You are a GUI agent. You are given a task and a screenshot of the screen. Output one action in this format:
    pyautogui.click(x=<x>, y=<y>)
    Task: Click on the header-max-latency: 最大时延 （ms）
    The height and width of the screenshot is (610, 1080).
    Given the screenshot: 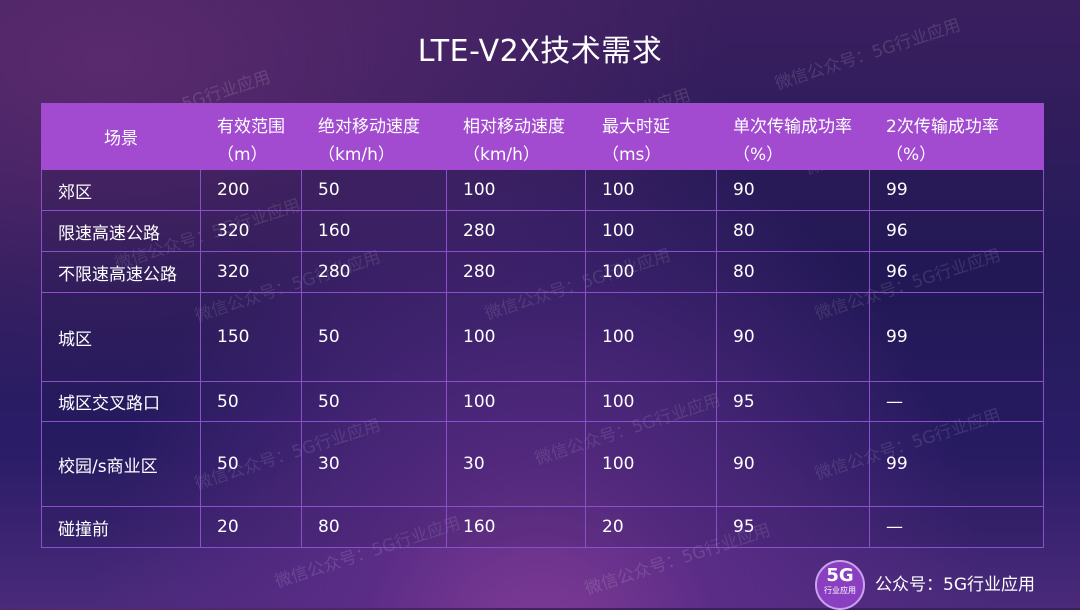 What is the action you would take?
    pyautogui.click(x=651, y=136)
    